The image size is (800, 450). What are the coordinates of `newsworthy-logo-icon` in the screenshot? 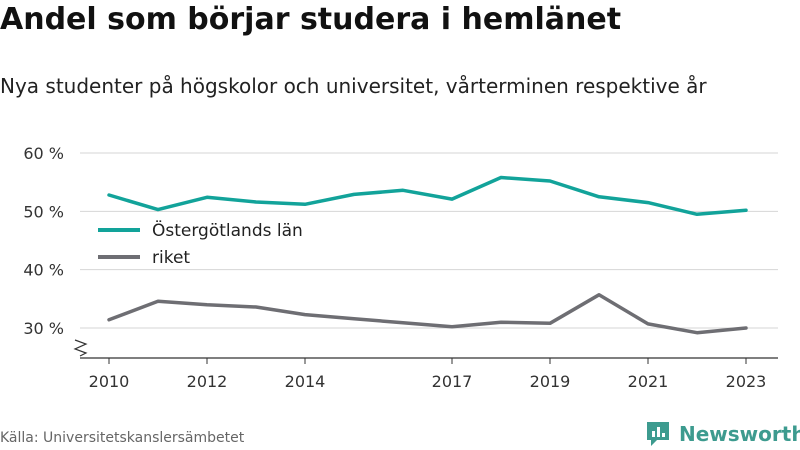 It's located at (658, 434).